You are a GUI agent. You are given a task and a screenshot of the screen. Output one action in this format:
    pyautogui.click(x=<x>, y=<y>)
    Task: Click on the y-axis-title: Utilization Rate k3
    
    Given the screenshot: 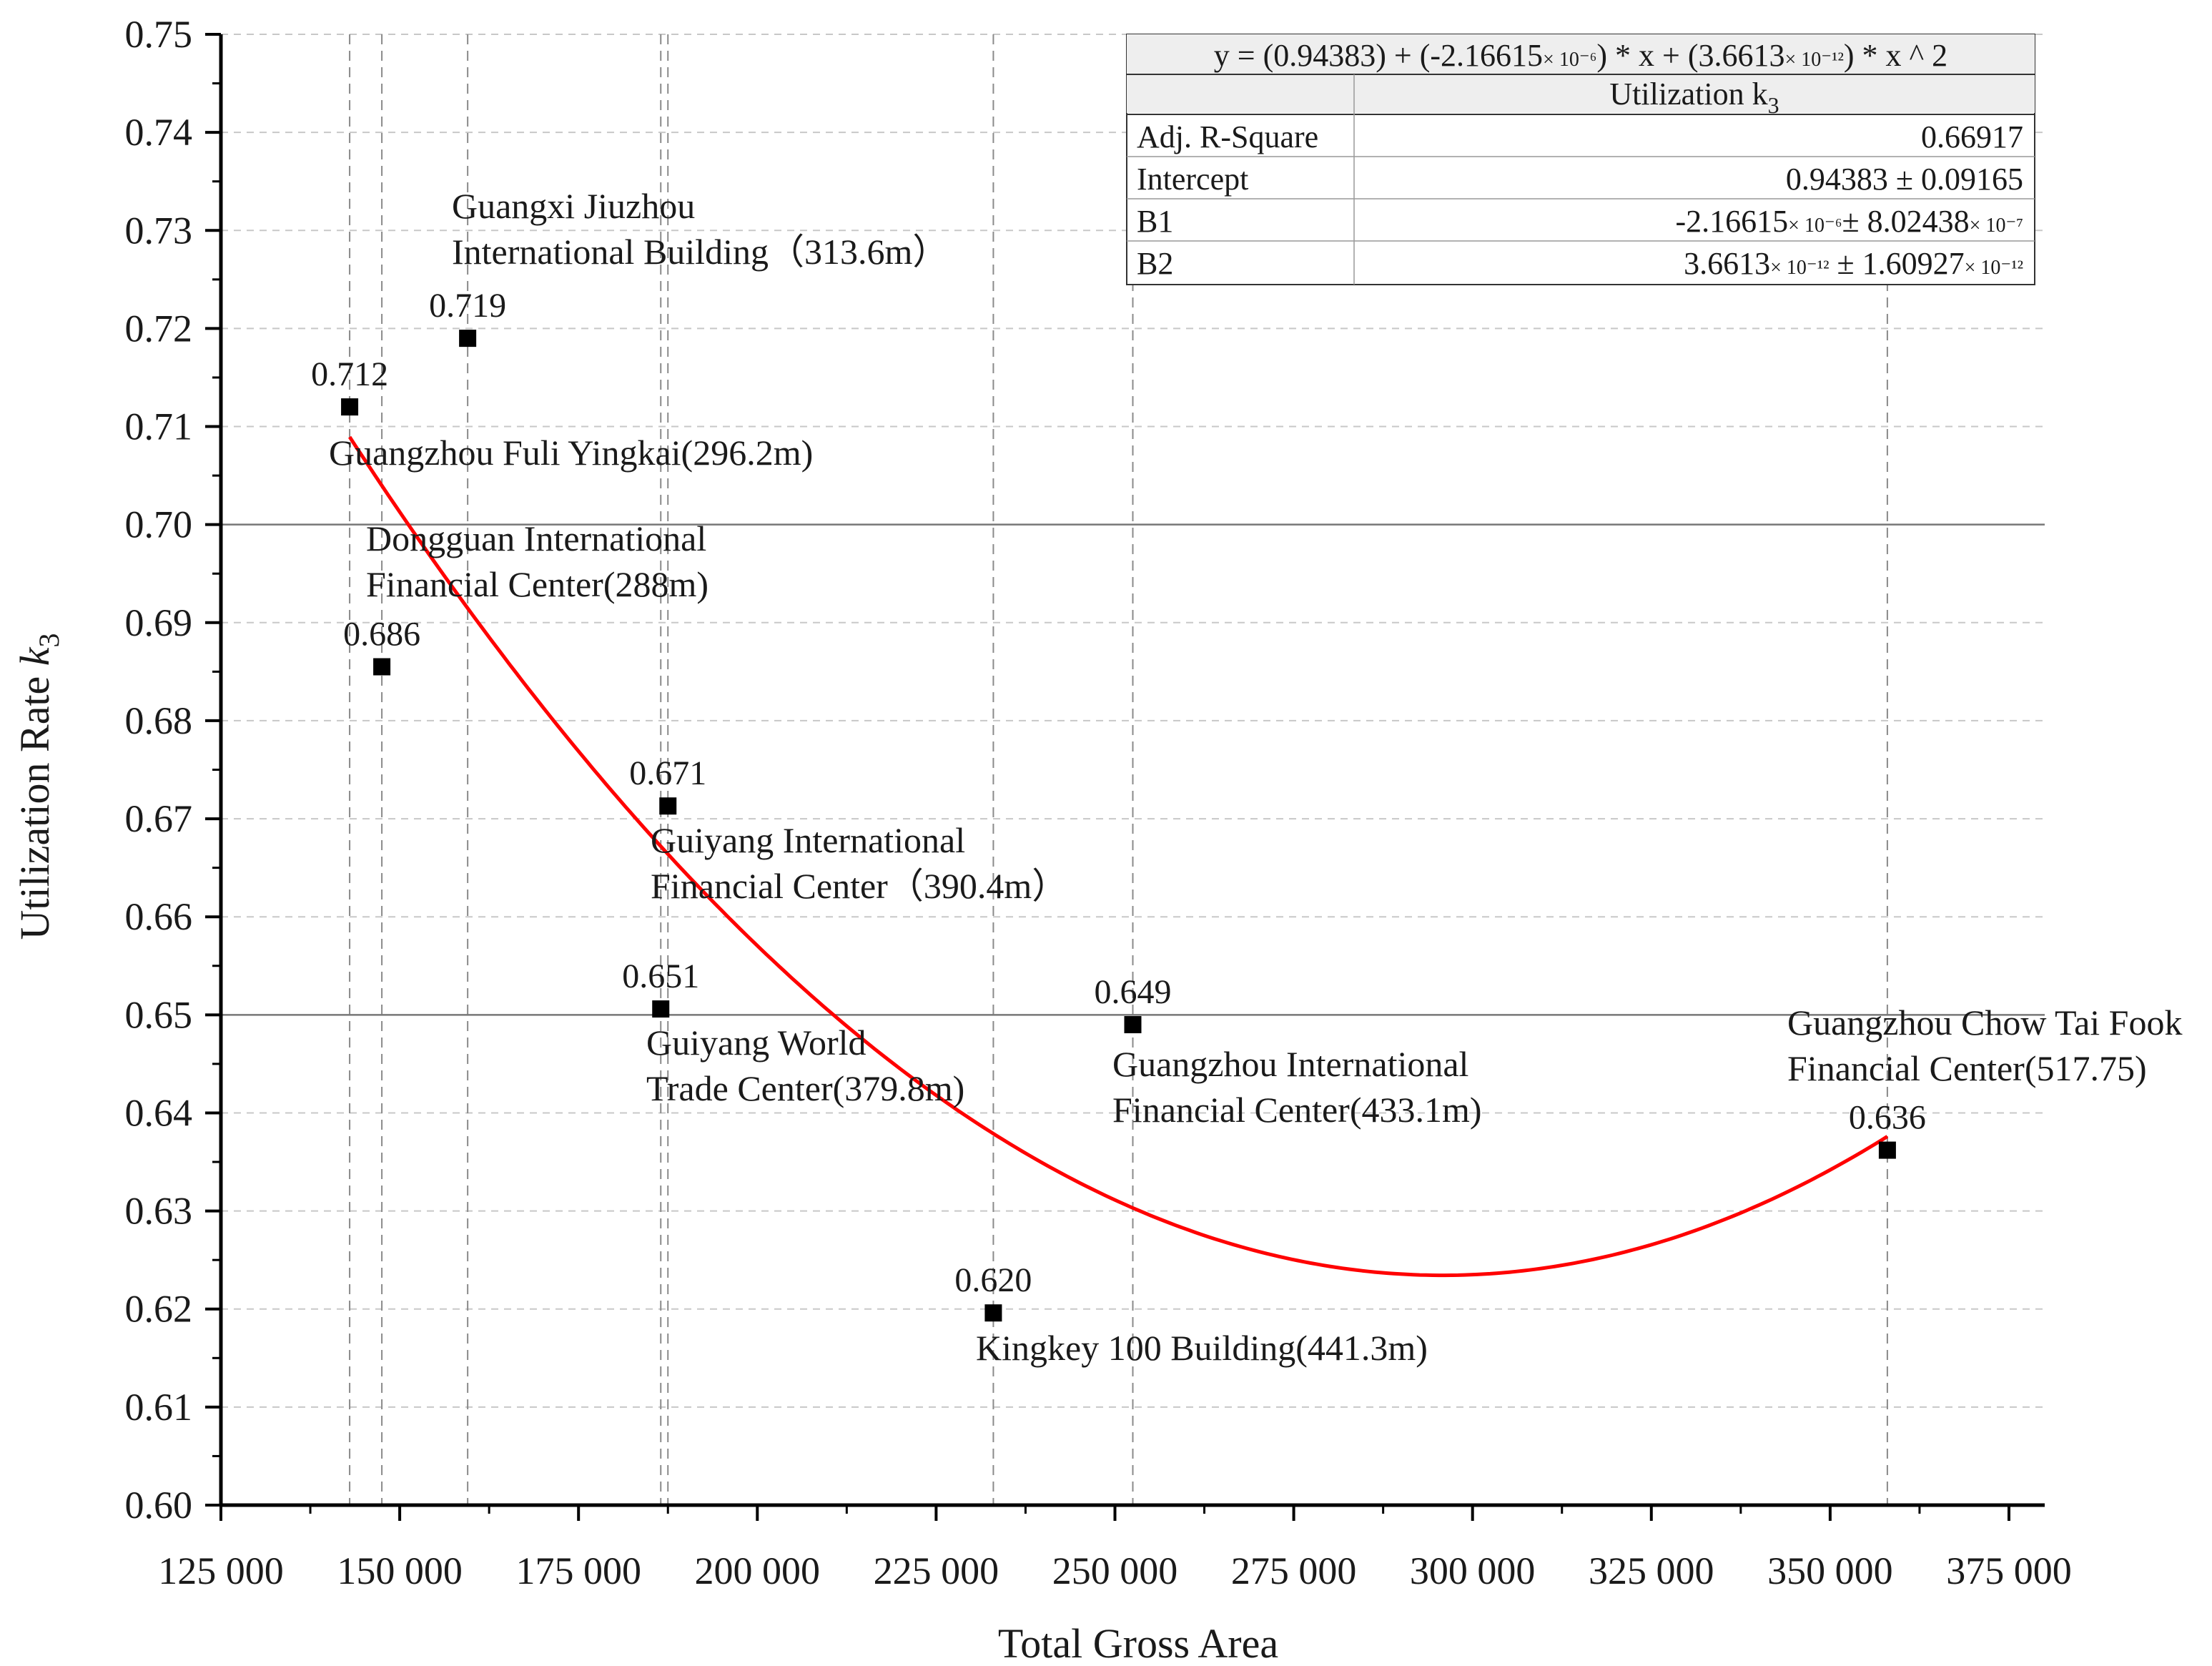 What is the action you would take?
    pyautogui.click(x=38, y=787)
    